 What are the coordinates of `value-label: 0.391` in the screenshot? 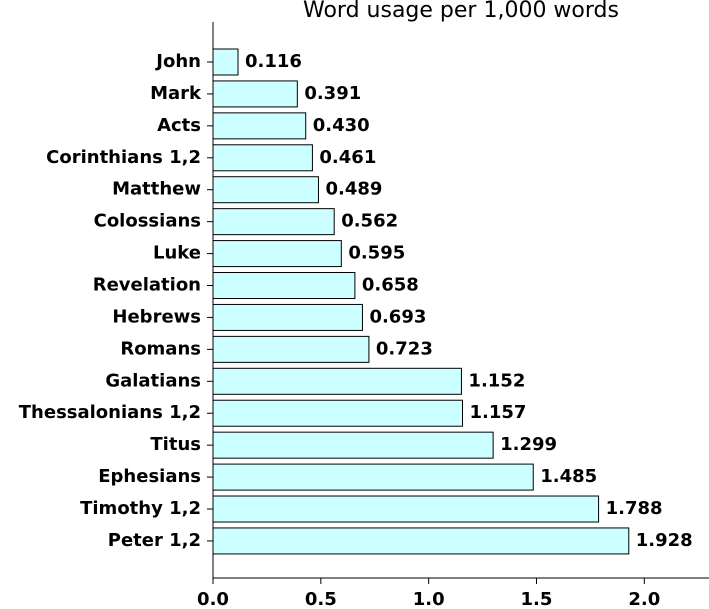 It's located at (332, 93).